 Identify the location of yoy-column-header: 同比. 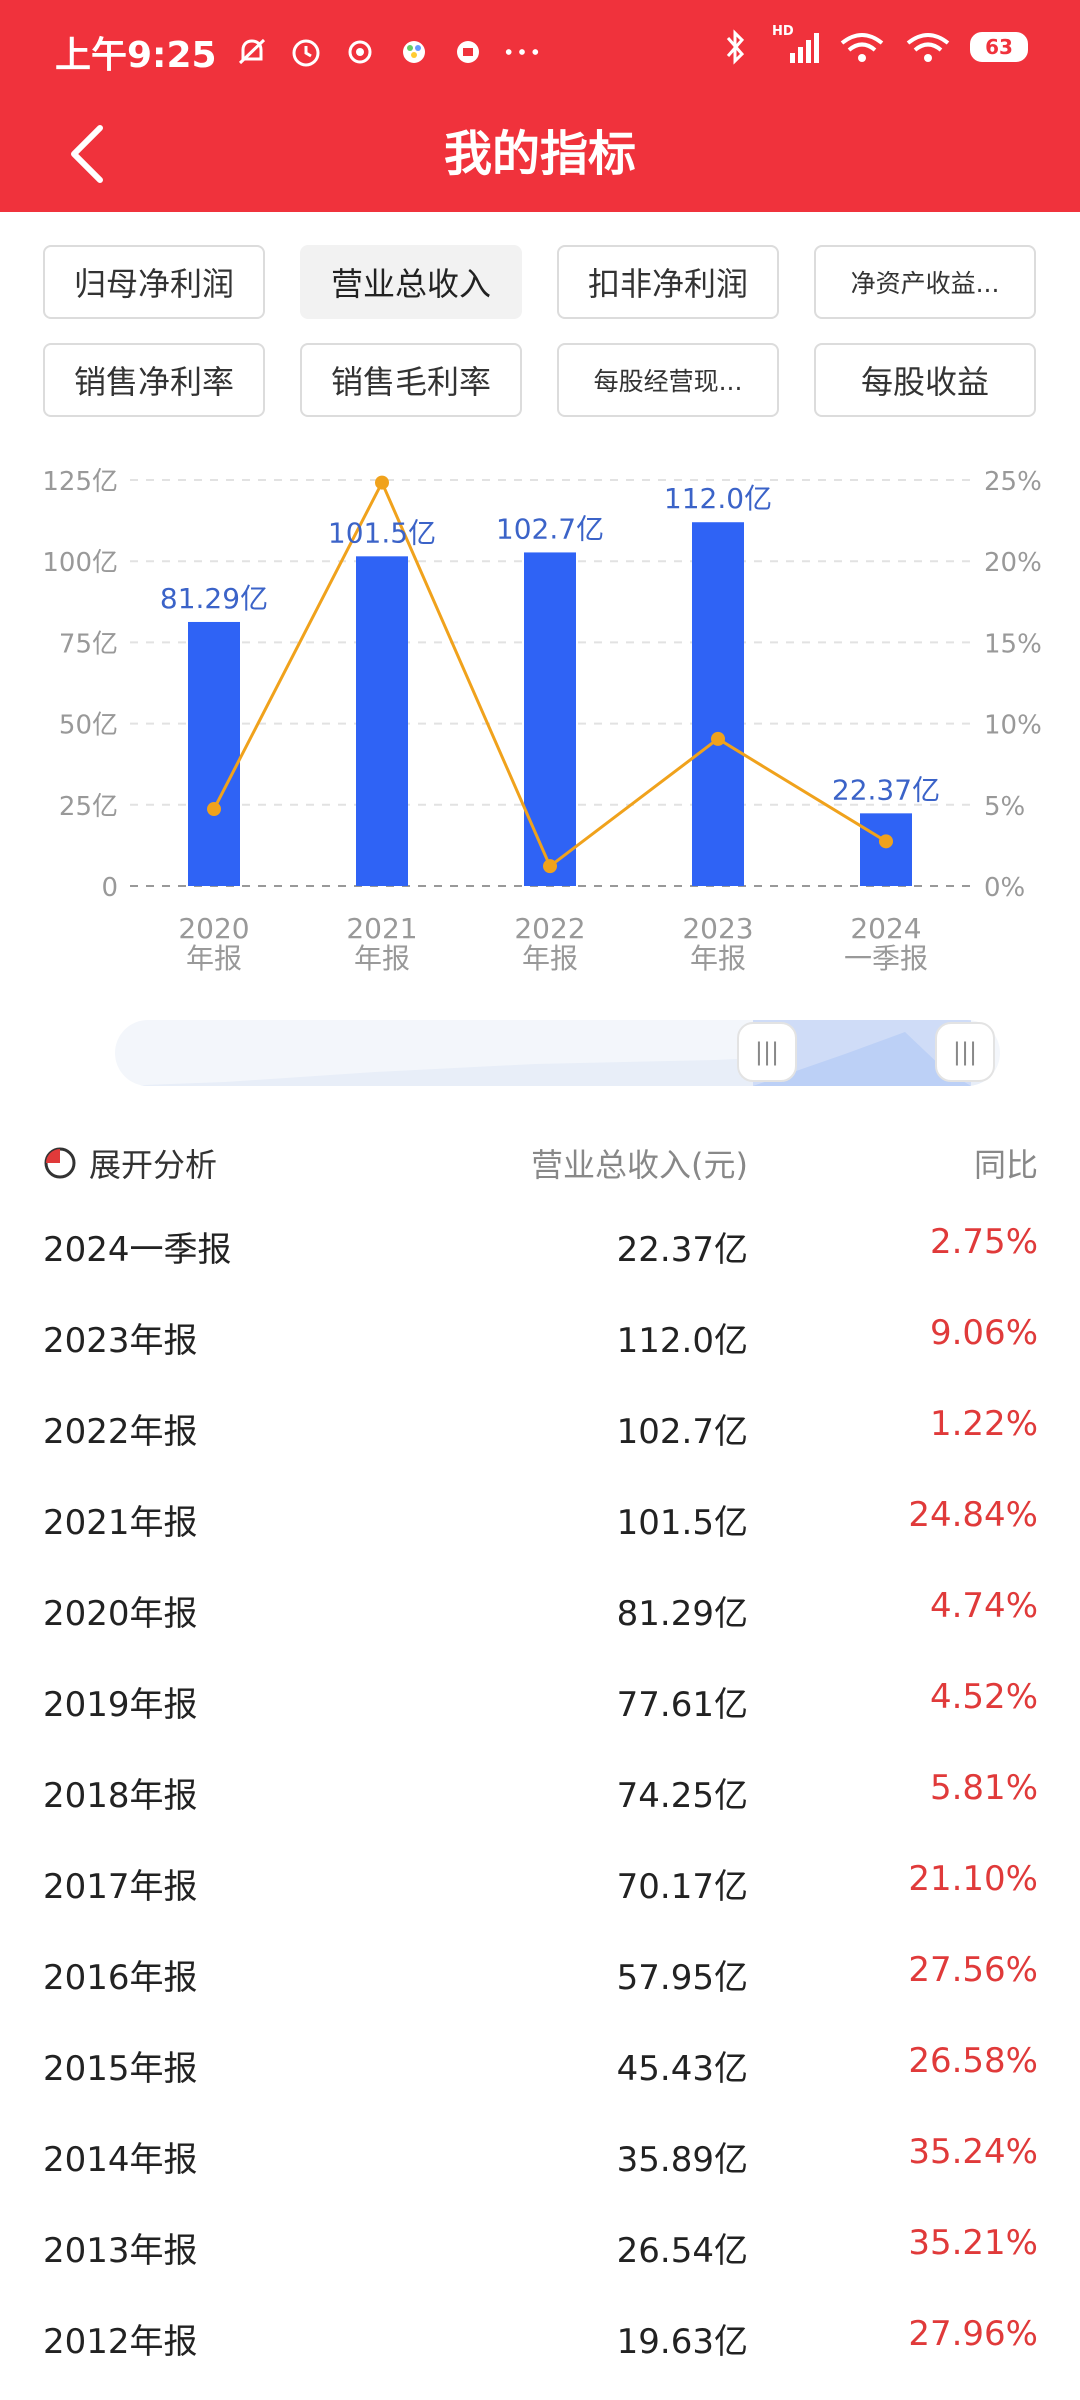
(1005, 1165).